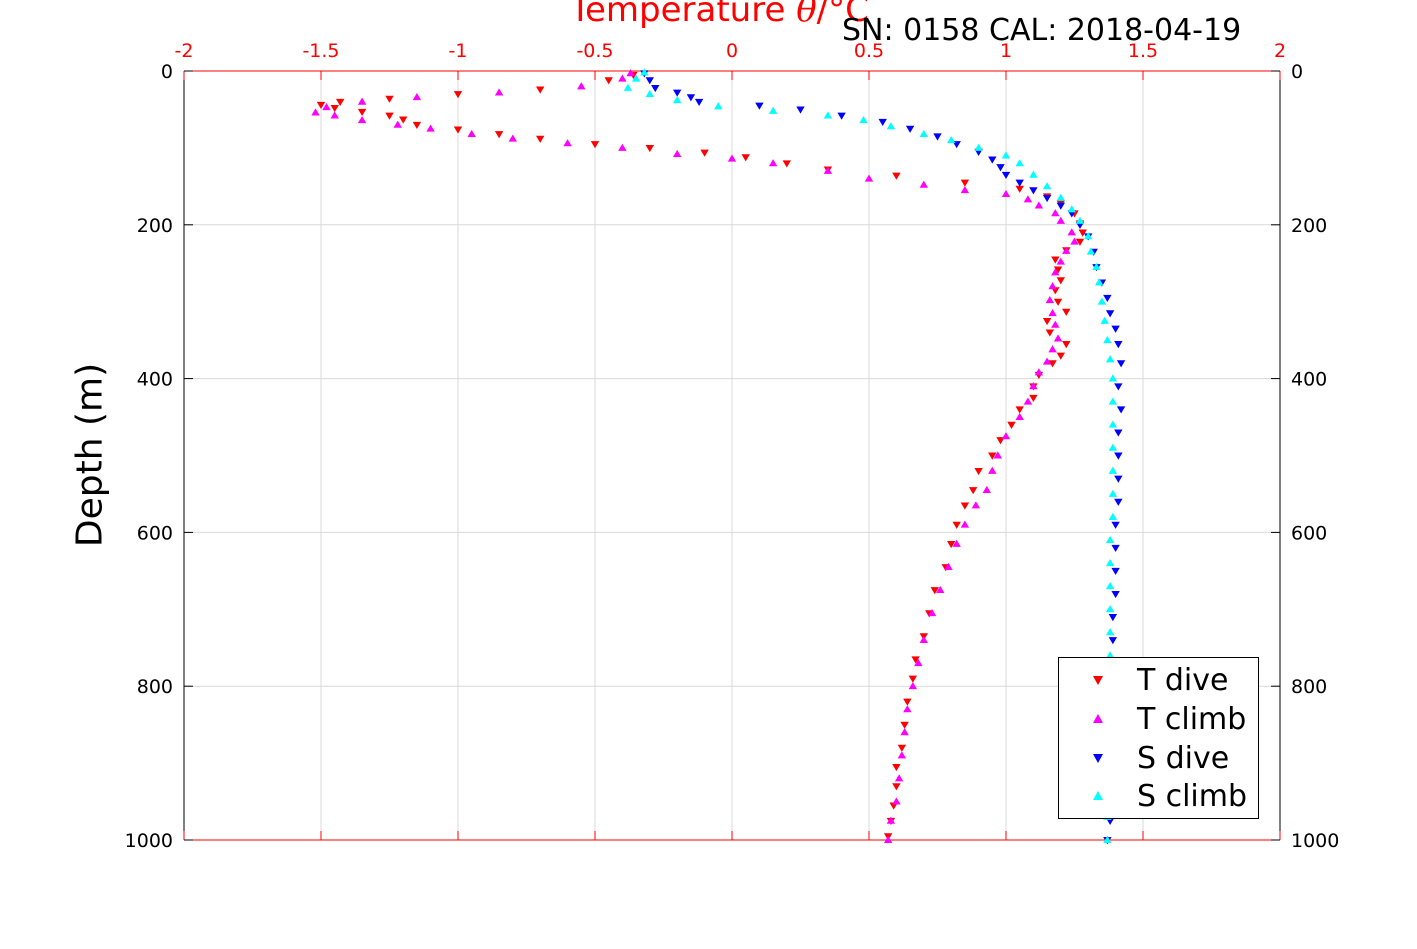  I want to click on y-tick-label-right: 600, so click(1309, 533).